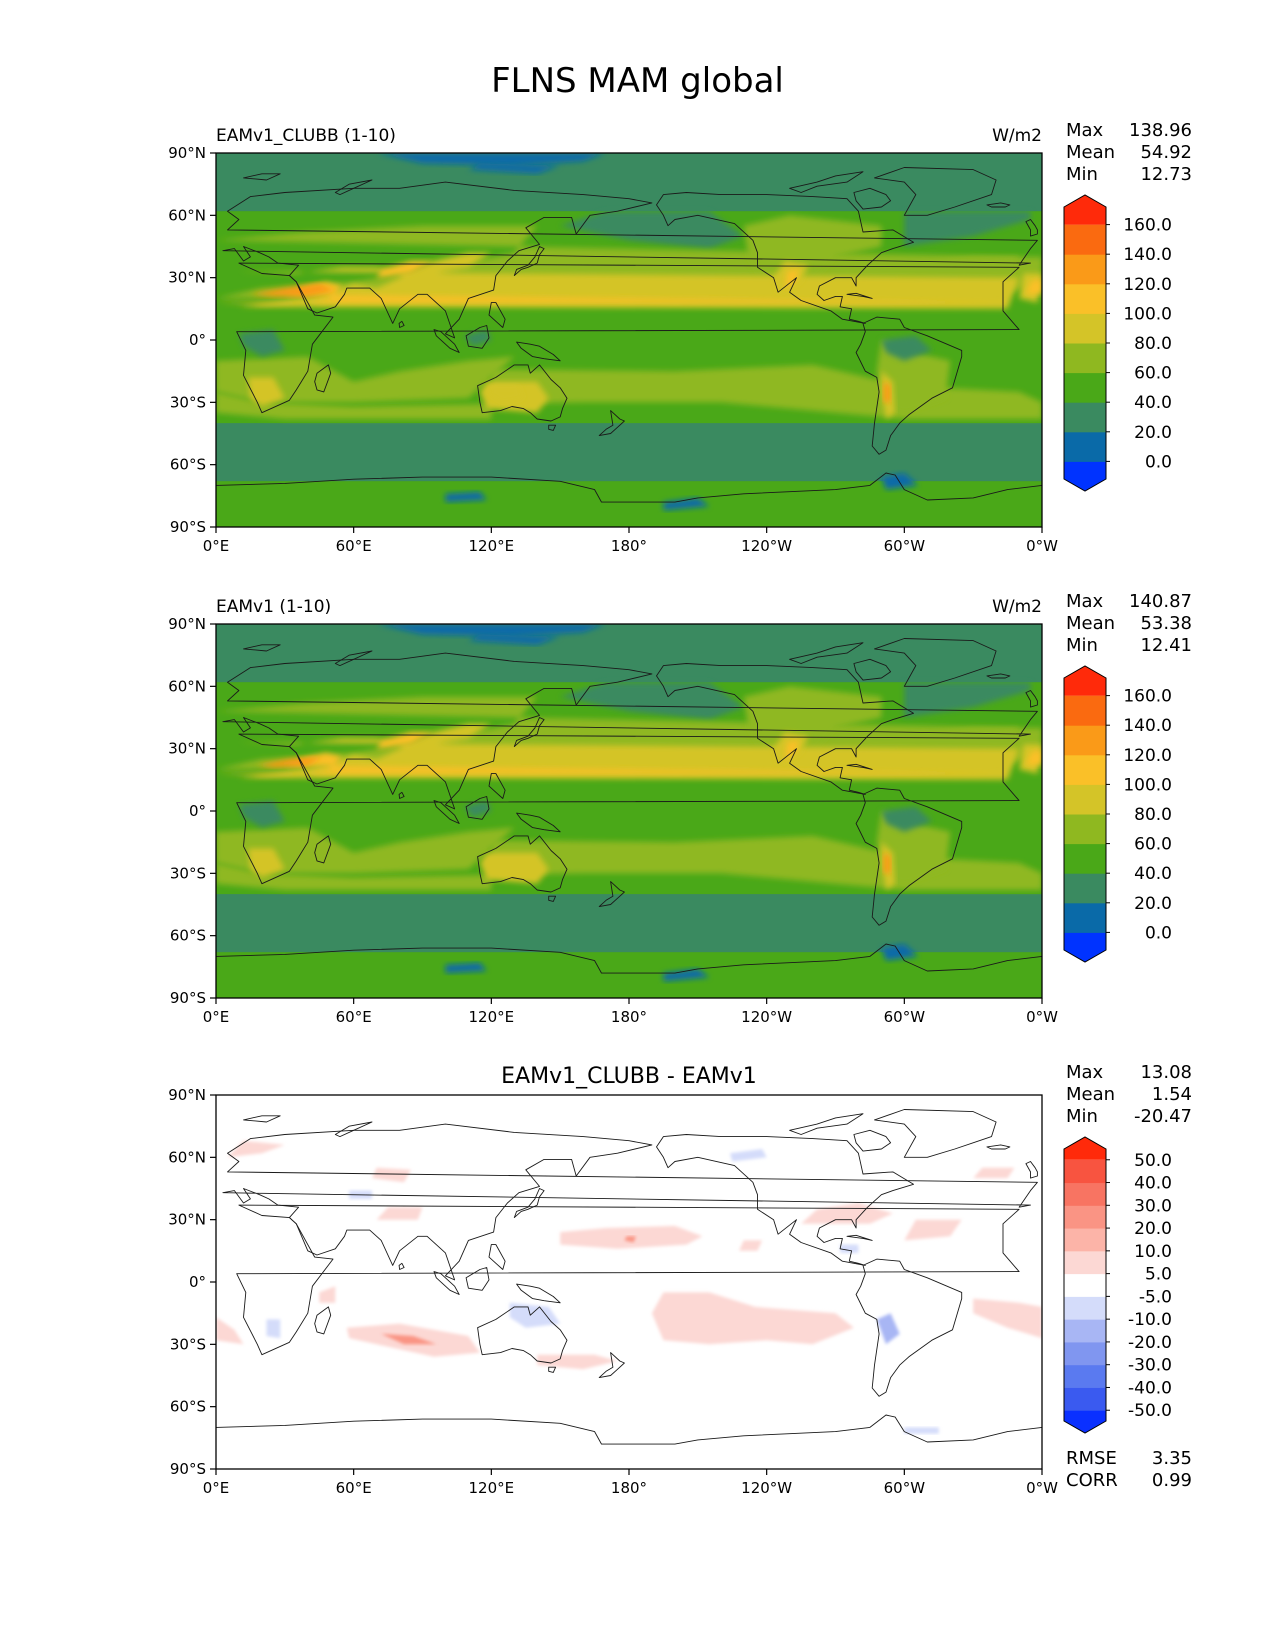 The width and height of the screenshot is (1275, 1650). What do you see at coordinates (909, 856) in the screenshot?
I see `coast-southAmerica` at bounding box center [909, 856].